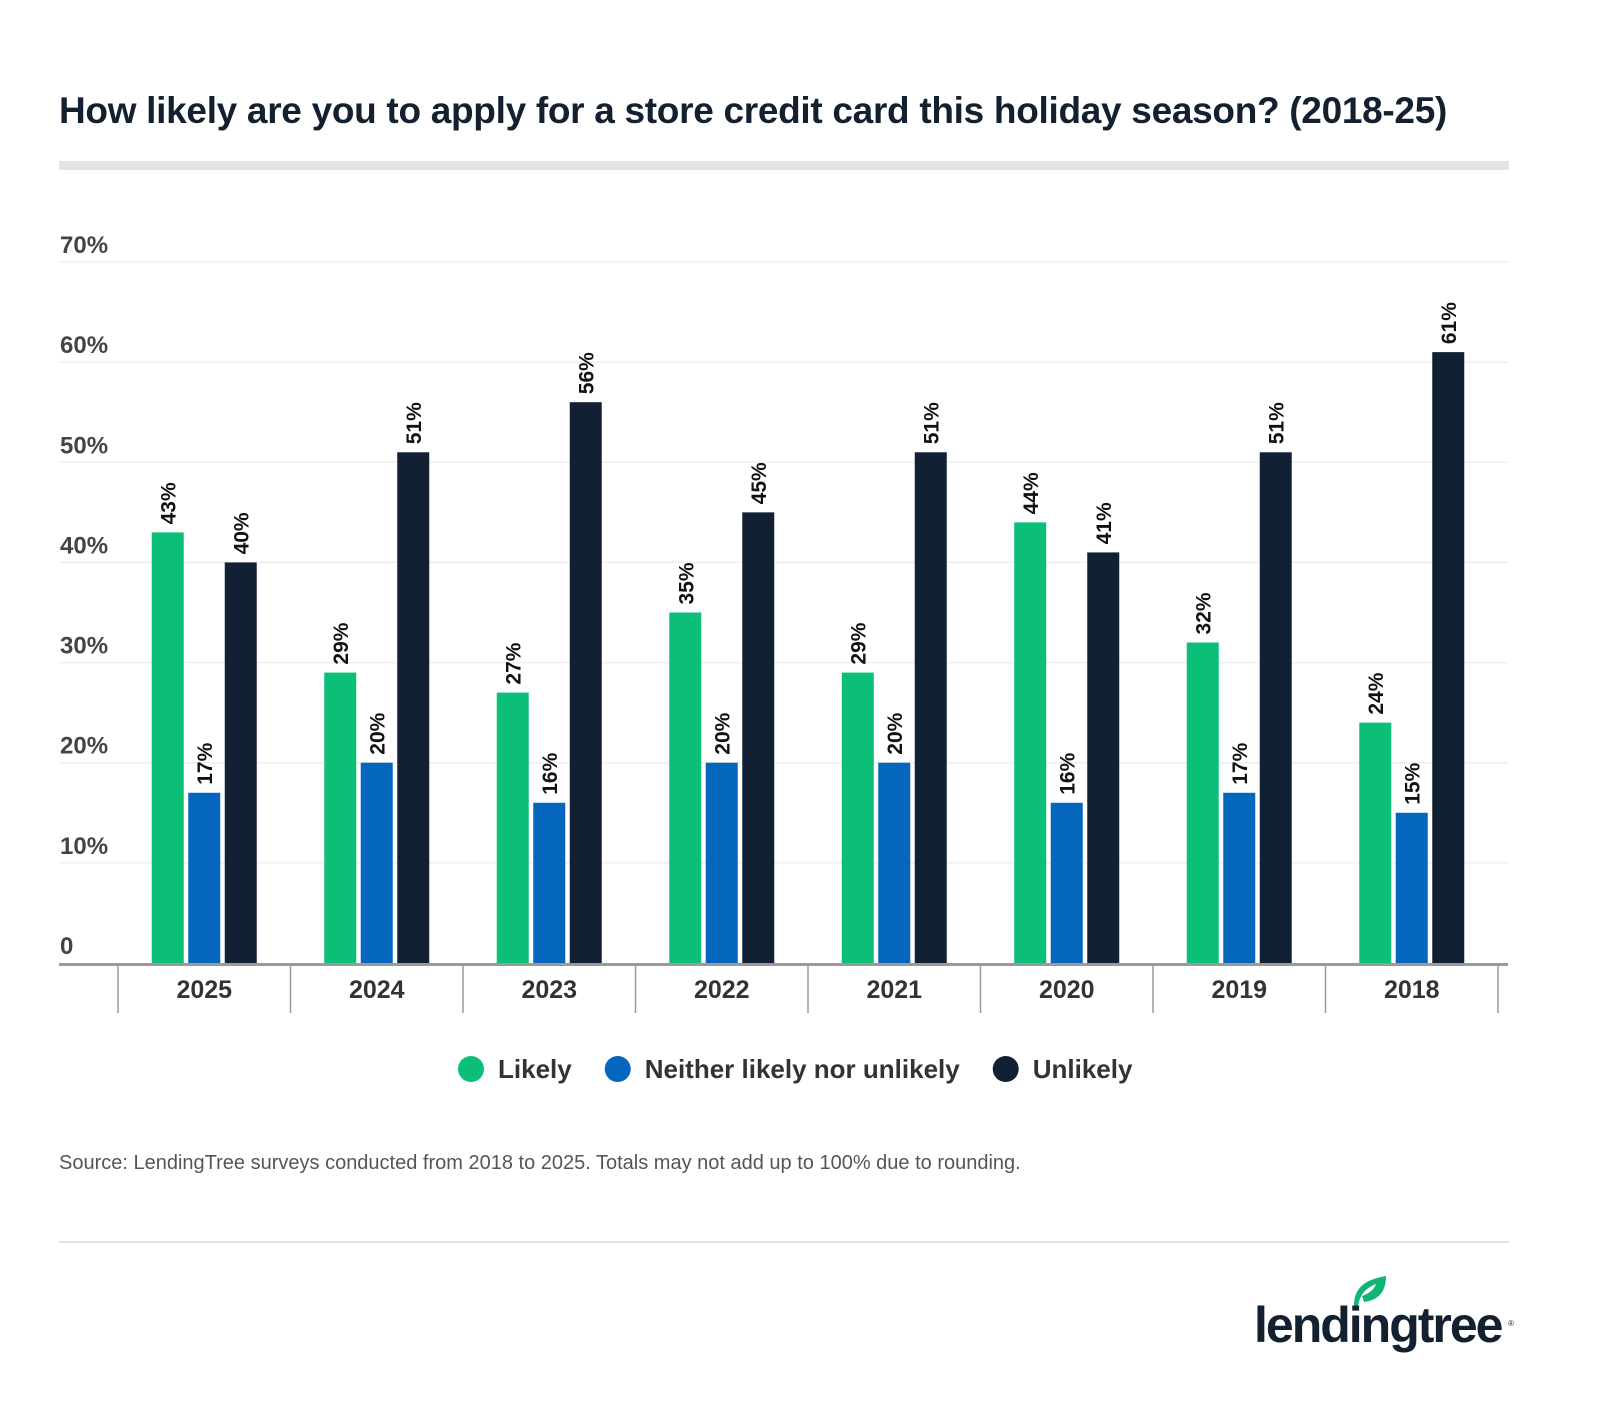 The width and height of the screenshot is (1600, 1408). What do you see at coordinates (1412, 990) in the screenshot?
I see `x-tick-label: 2018` at bounding box center [1412, 990].